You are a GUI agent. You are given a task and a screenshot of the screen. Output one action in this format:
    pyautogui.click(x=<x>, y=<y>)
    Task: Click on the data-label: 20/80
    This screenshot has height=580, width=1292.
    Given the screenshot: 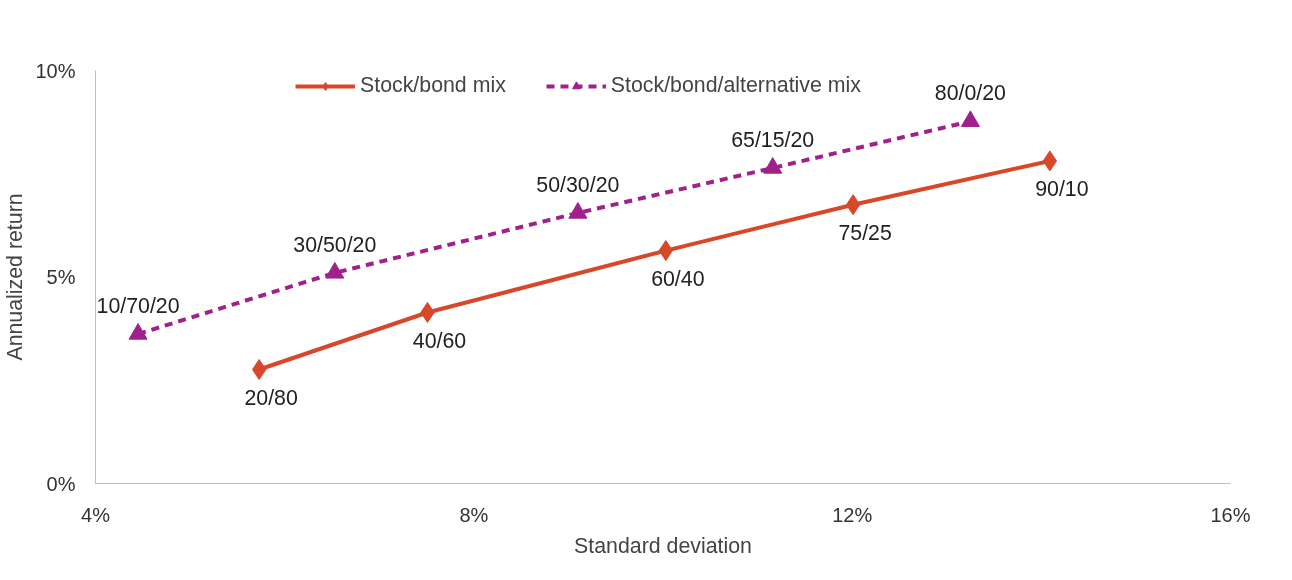 What is the action you would take?
    pyautogui.click(x=271, y=397)
    